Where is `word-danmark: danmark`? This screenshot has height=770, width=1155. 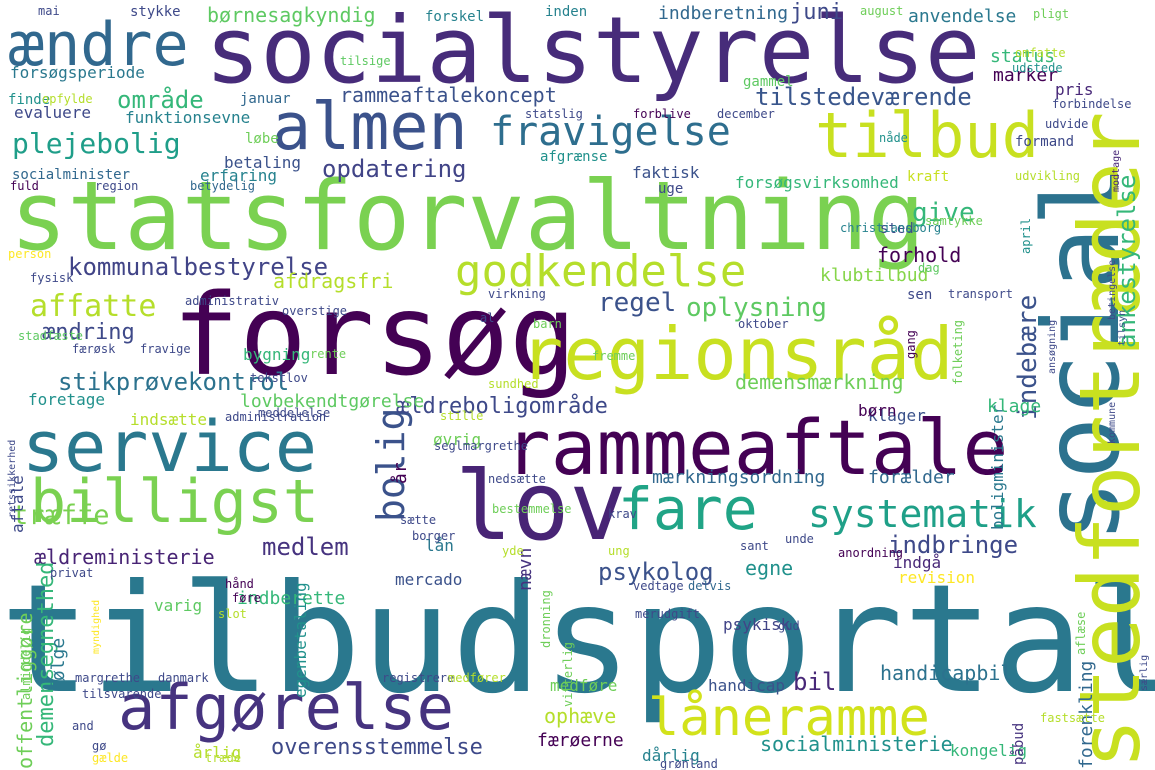
word-danmark: danmark is located at coordinates (183, 678).